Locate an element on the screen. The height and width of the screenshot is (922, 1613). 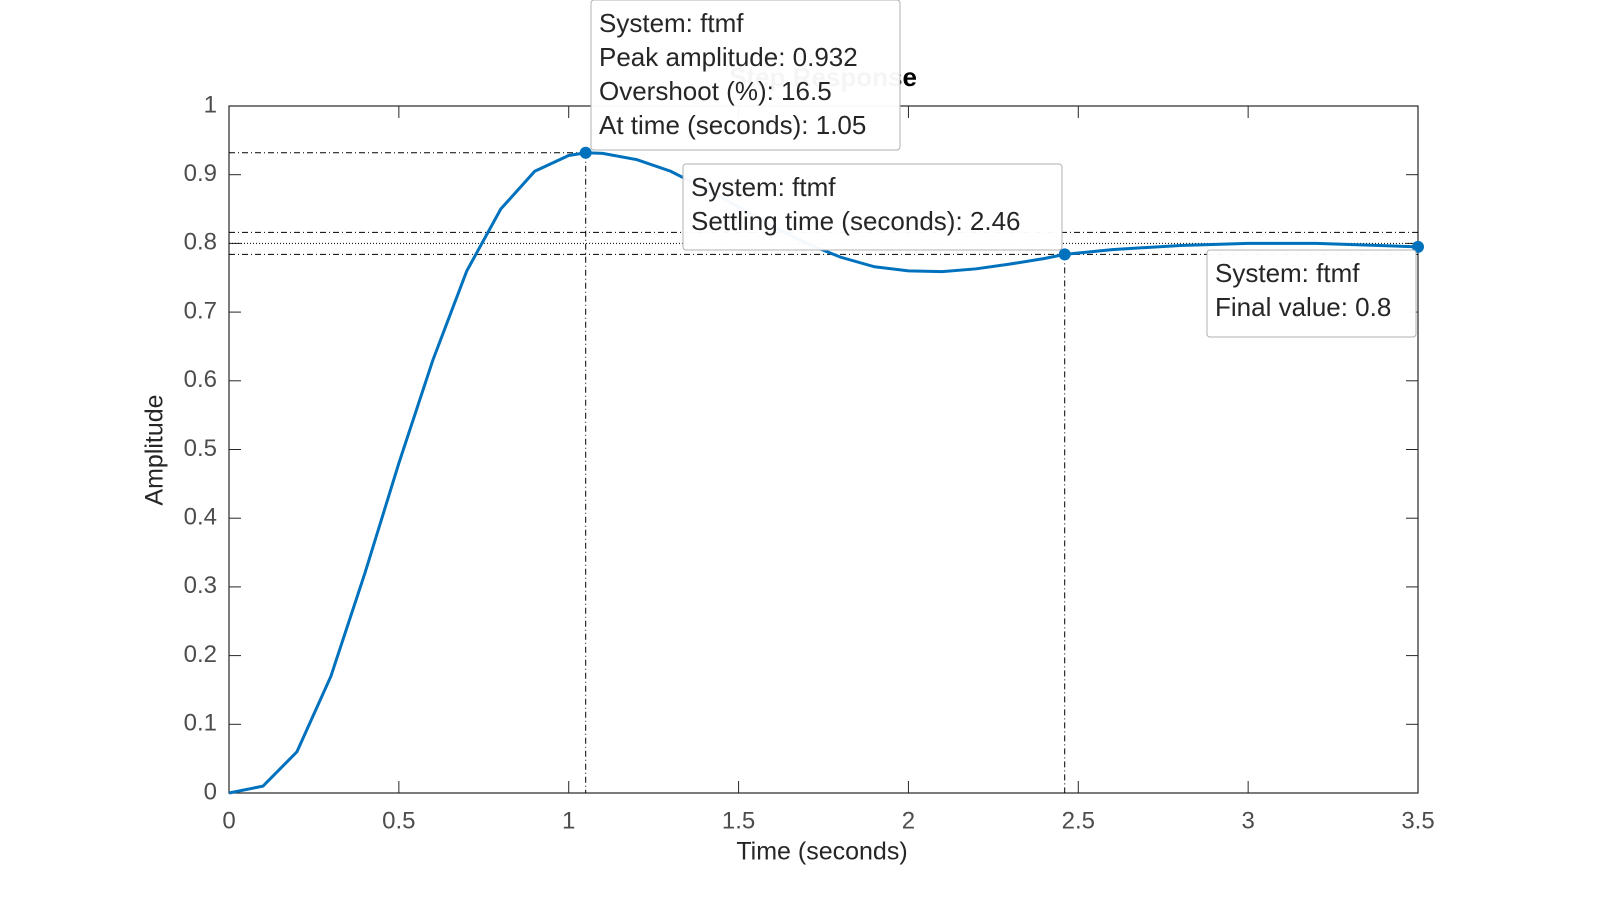
y-tick-label: 1 is located at coordinates (210, 104).